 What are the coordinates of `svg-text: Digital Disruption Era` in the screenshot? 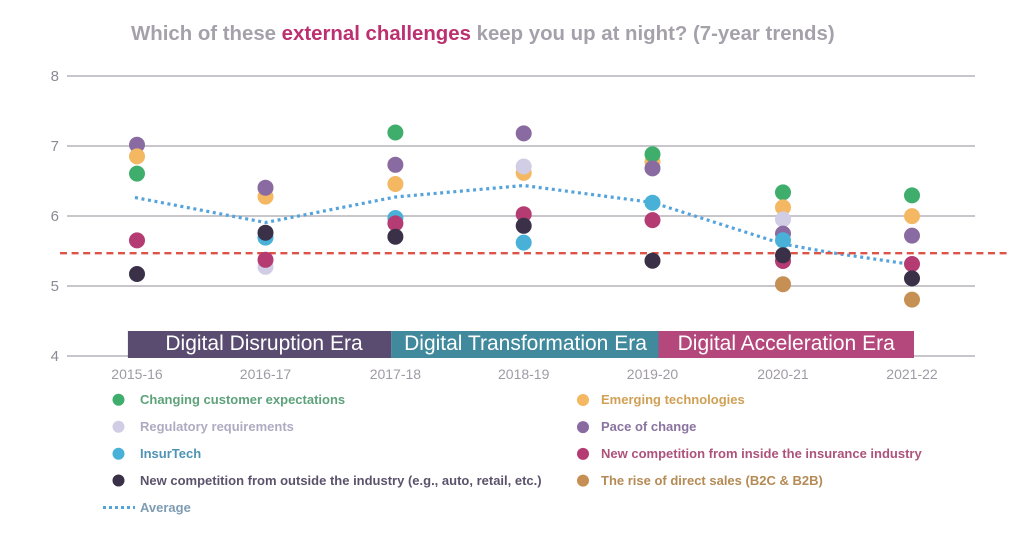 It's located at (264, 343).